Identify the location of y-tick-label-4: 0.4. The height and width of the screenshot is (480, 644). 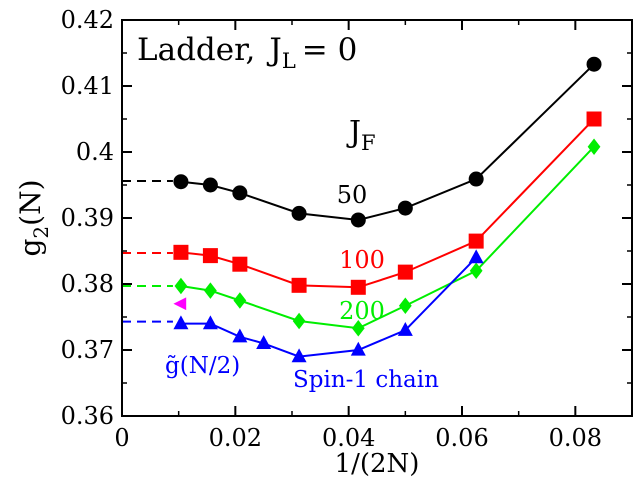
(95, 152).